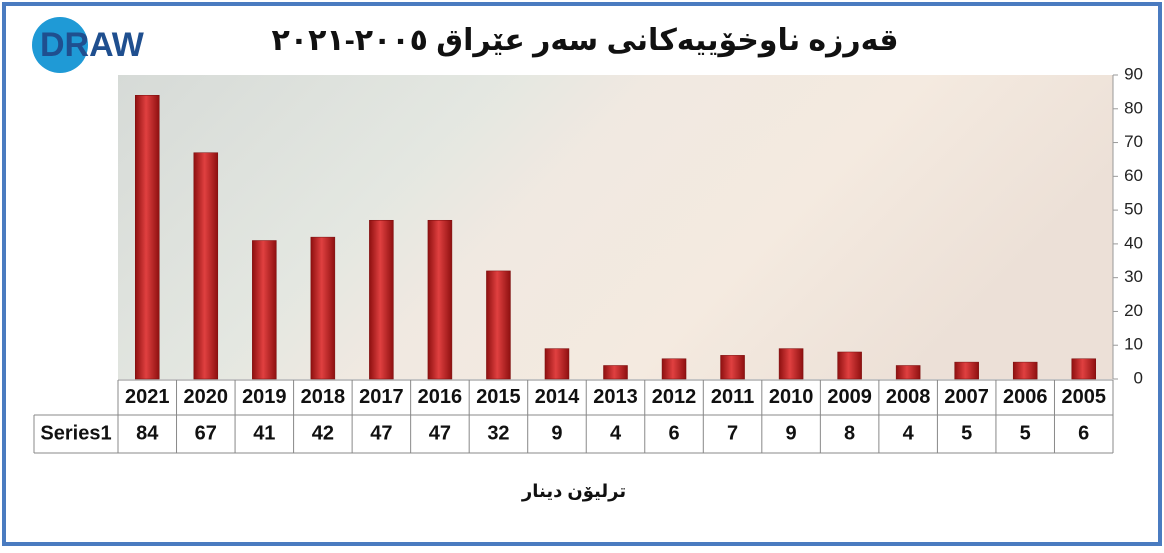 The width and height of the screenshot is (1164, 553). Describe the element at coordinates (264, 433) in the screenshot. I see `table-value: 41` at that location.